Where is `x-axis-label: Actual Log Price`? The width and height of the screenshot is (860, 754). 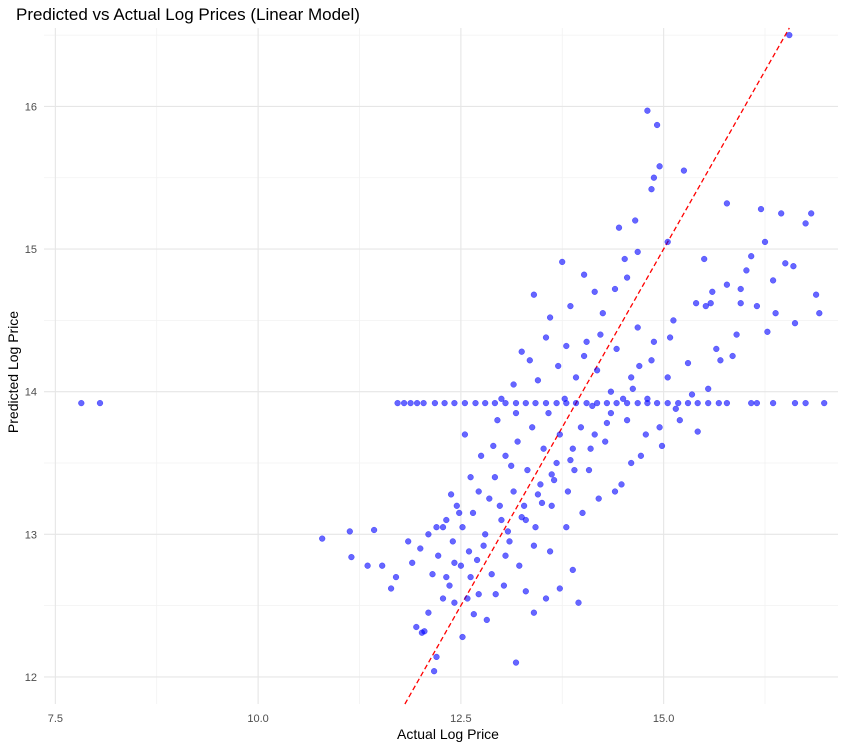 x-axis-label: Actual Log Price is located at coordinates (448, 734).